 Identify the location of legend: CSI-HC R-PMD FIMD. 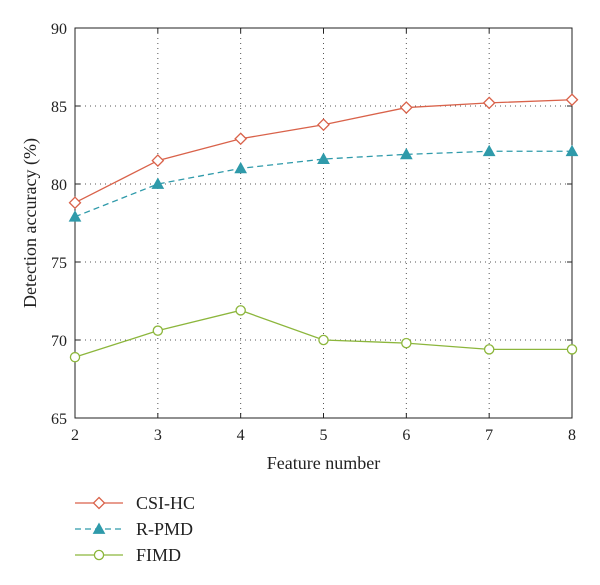
(135, 529).